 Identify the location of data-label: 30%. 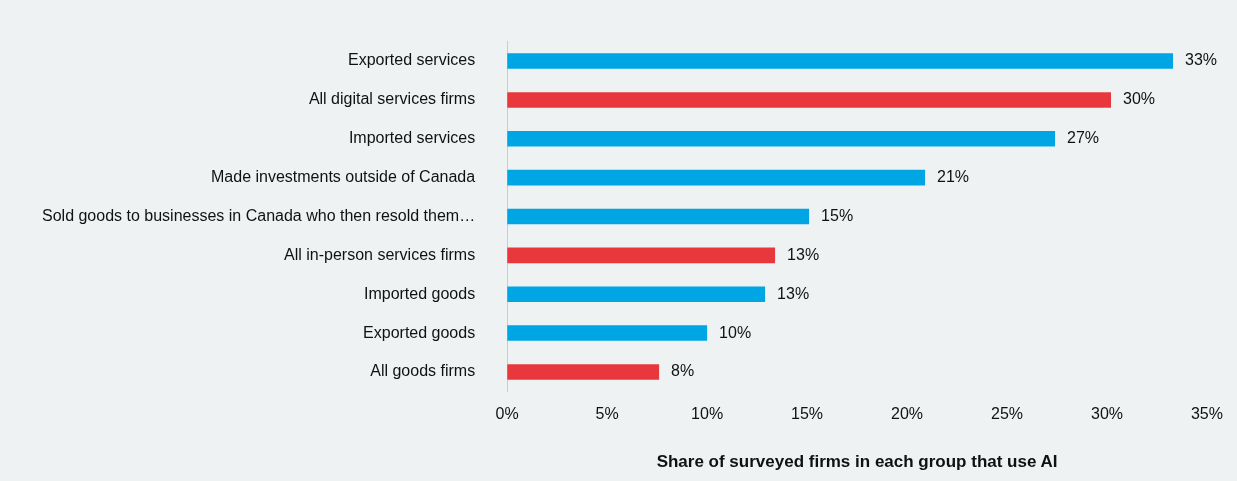
(1139, 99).